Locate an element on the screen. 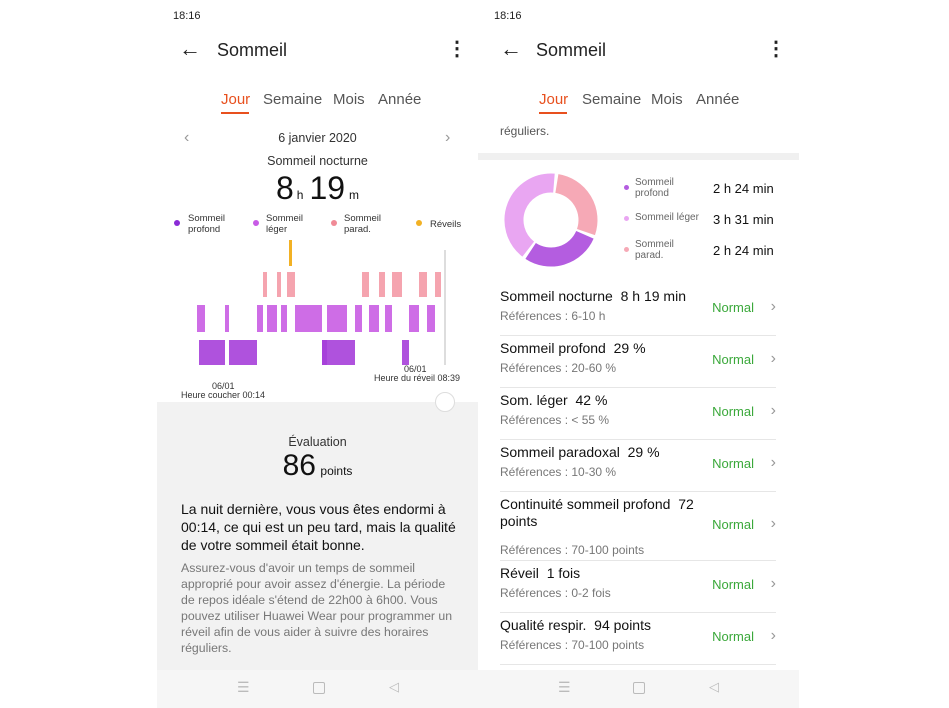 Image resolution: width=949 pixels, height=708 pixels. metric-name: Sommeil profond is located at coordinates (553, 348).